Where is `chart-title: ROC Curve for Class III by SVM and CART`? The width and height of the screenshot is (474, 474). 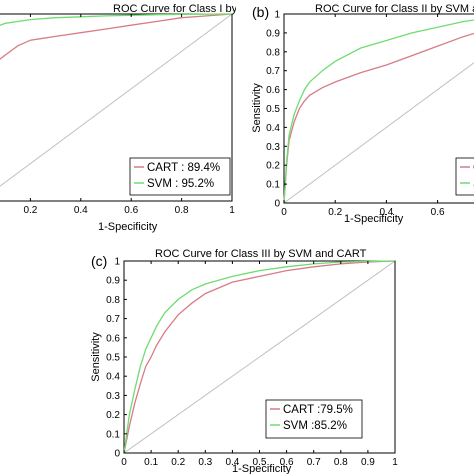 chart-title: ROC Curve for Class III by SVM and CART is located at coordinates (261, 254).